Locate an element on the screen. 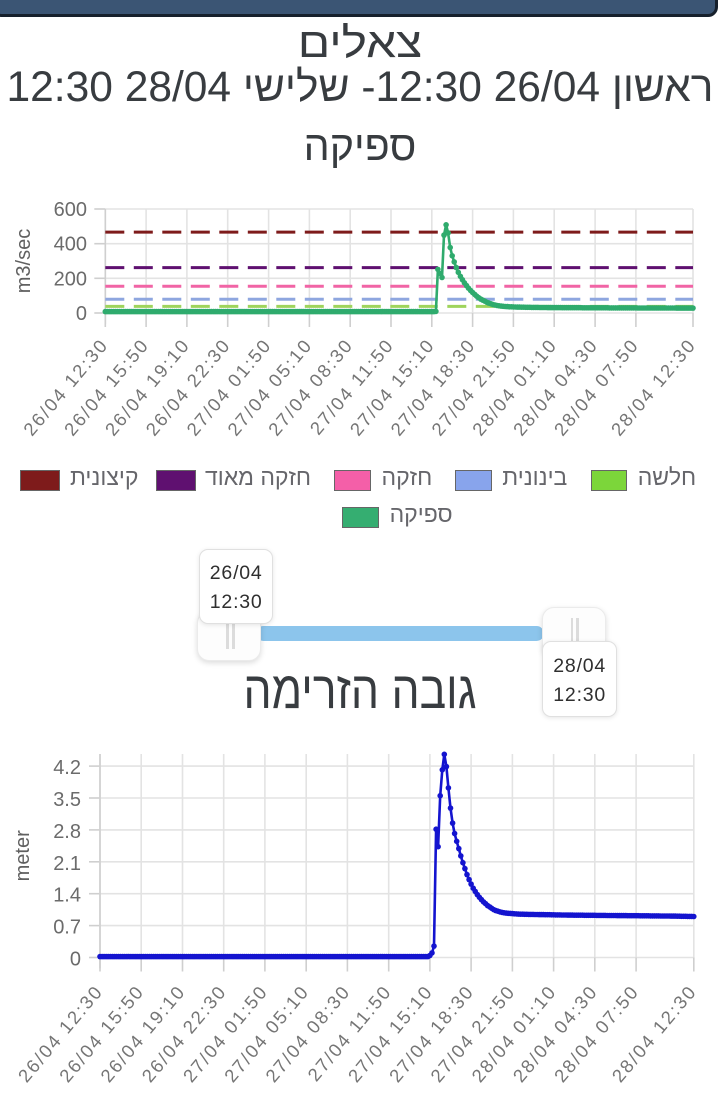  svg-text: 3.5 is located at coordinates (67, 800).